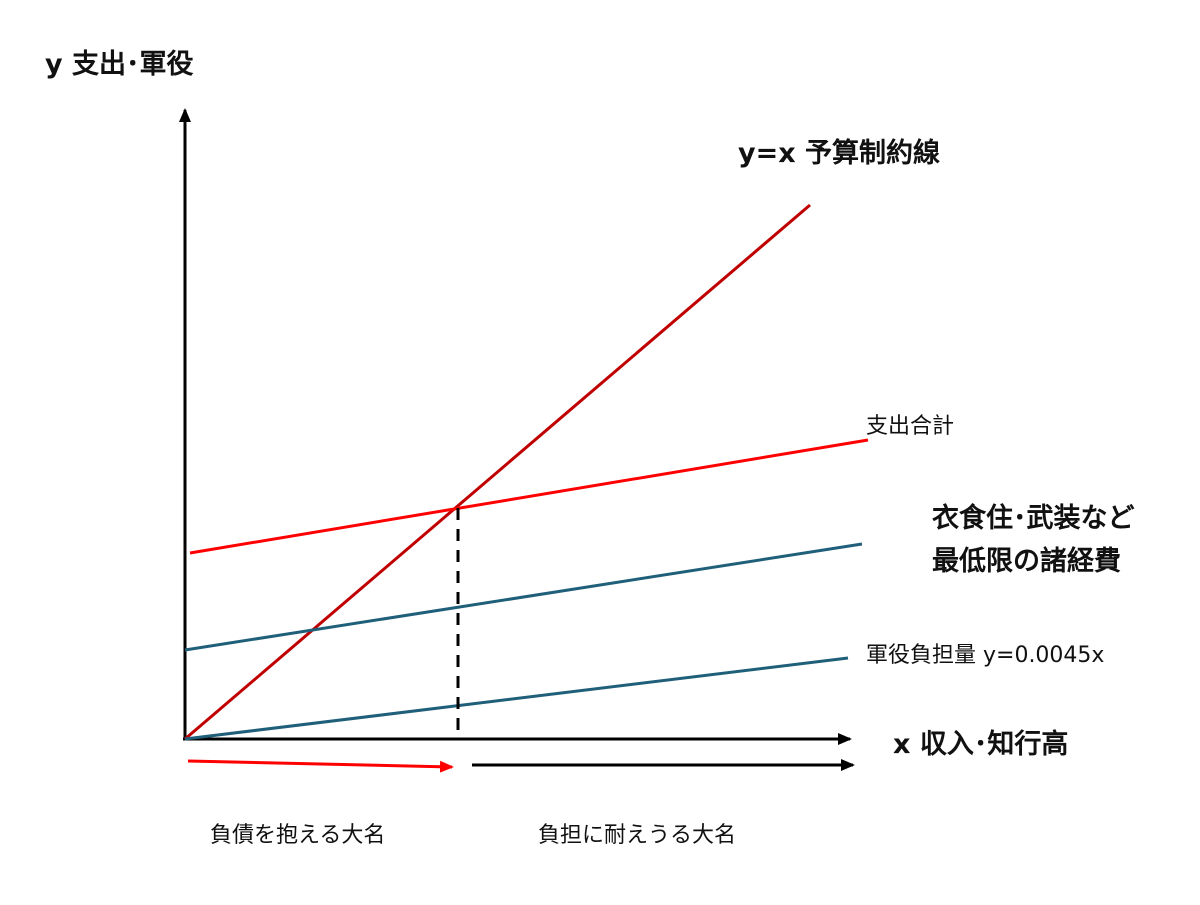  I want to click on debt-range-arrow, so click(320, 766).